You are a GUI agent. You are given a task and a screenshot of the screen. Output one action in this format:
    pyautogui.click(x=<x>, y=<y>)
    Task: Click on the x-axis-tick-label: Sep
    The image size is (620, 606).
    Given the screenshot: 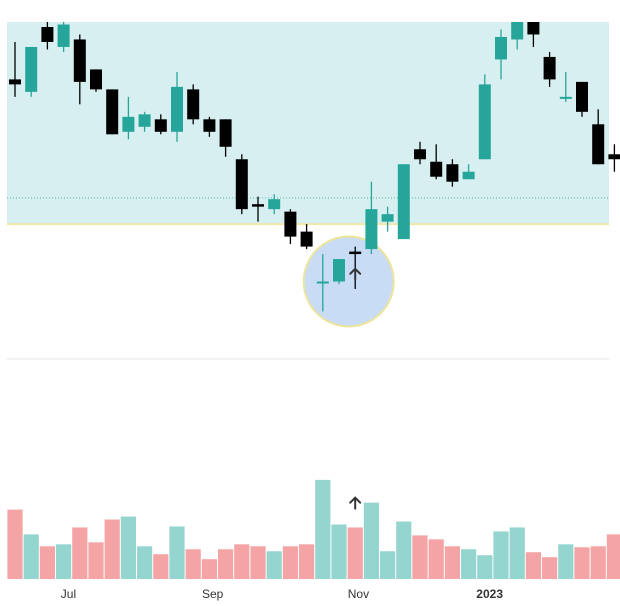 What is the action you would take?
    pyautogui.click(x=213, y=594)
    